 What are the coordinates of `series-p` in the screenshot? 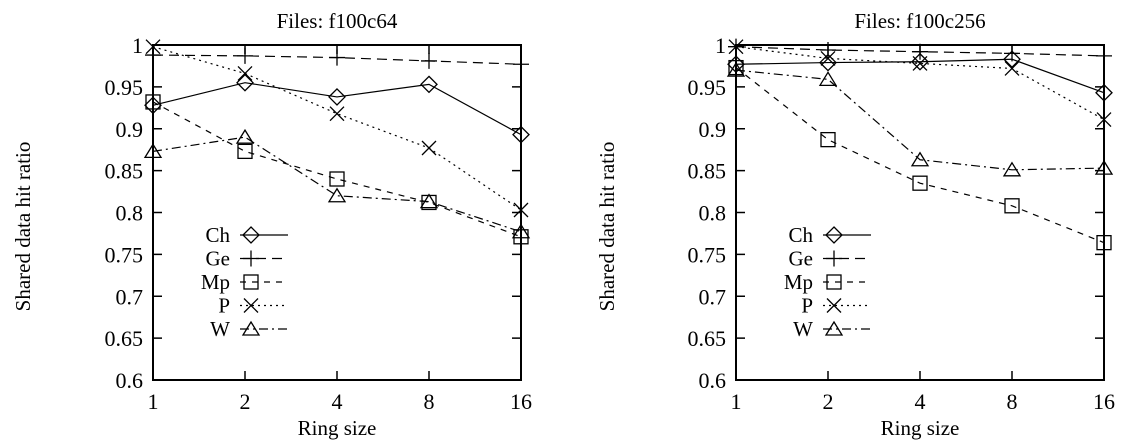 It's located at (337, 128).